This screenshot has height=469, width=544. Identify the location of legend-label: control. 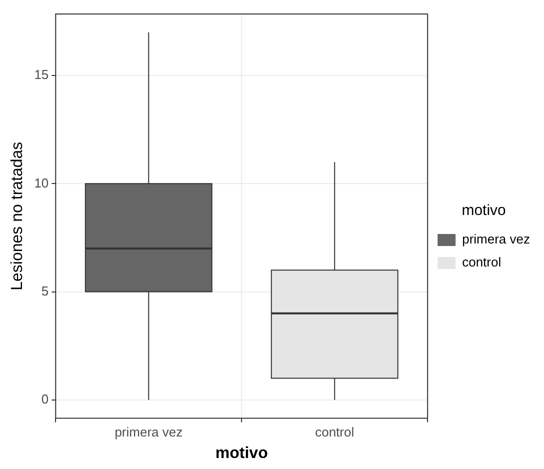
(482, 262).